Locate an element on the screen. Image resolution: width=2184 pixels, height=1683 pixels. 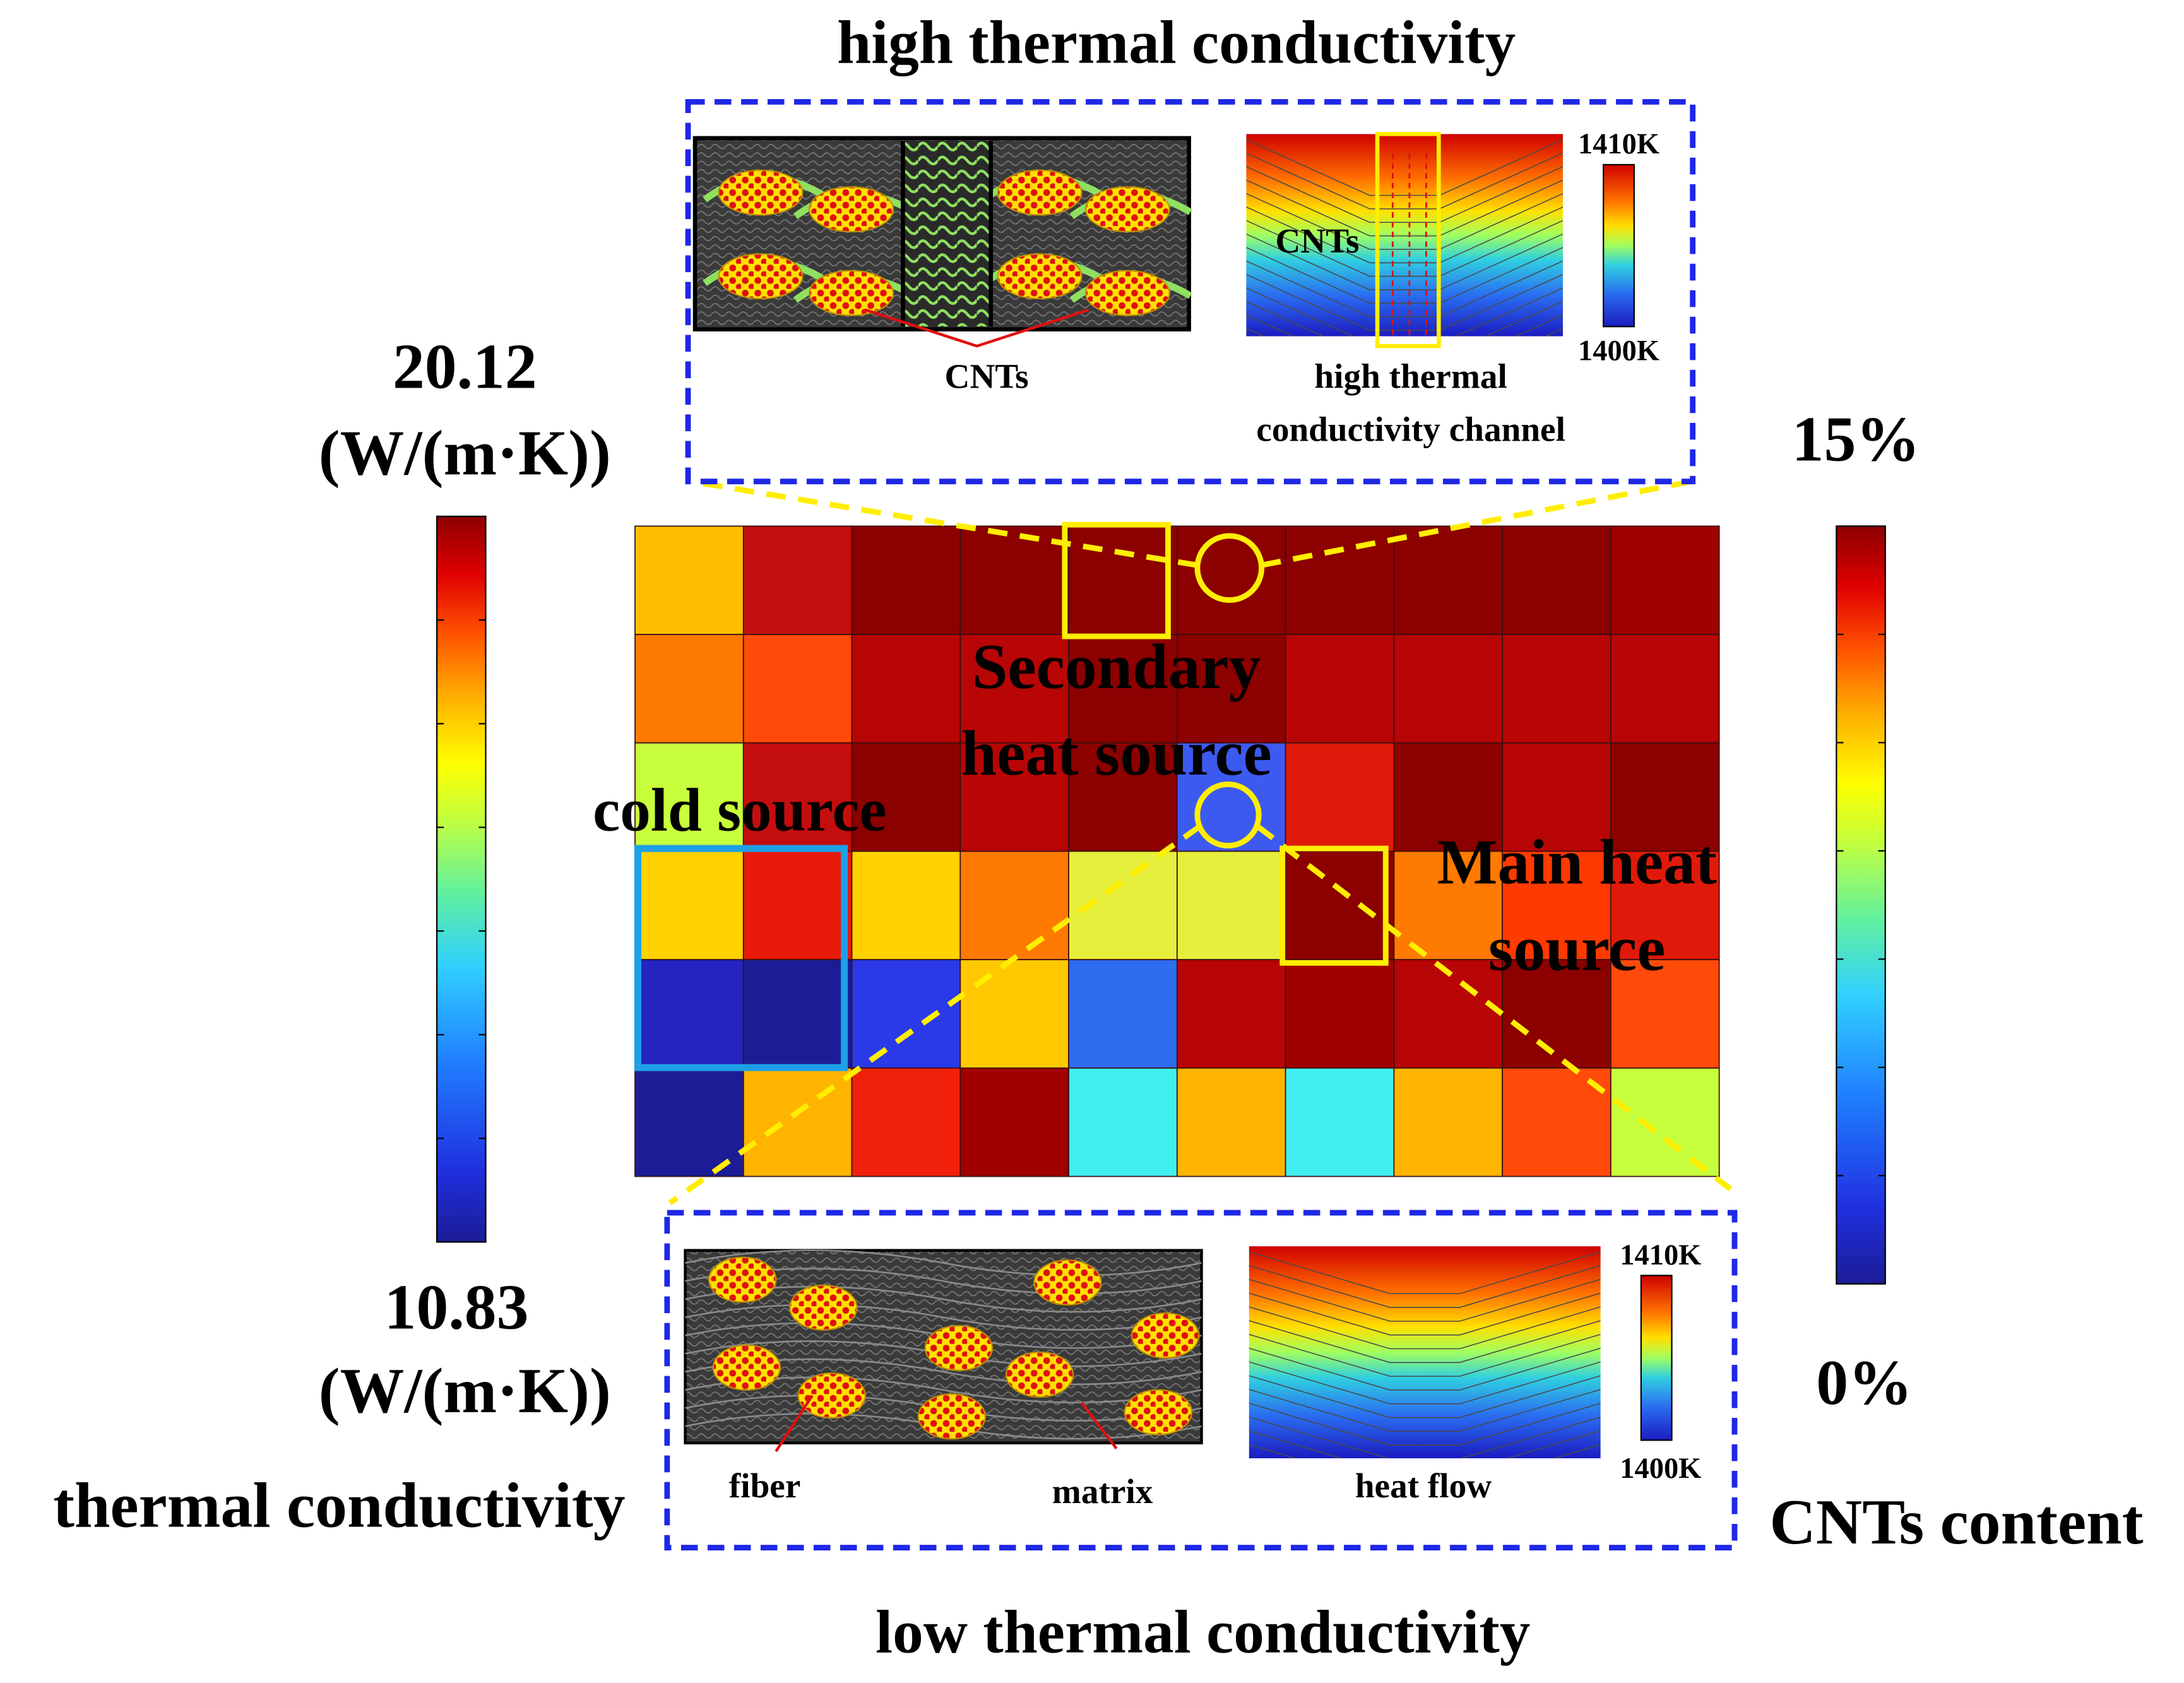
top-scale-bar is located at coordinates (1619, 246).